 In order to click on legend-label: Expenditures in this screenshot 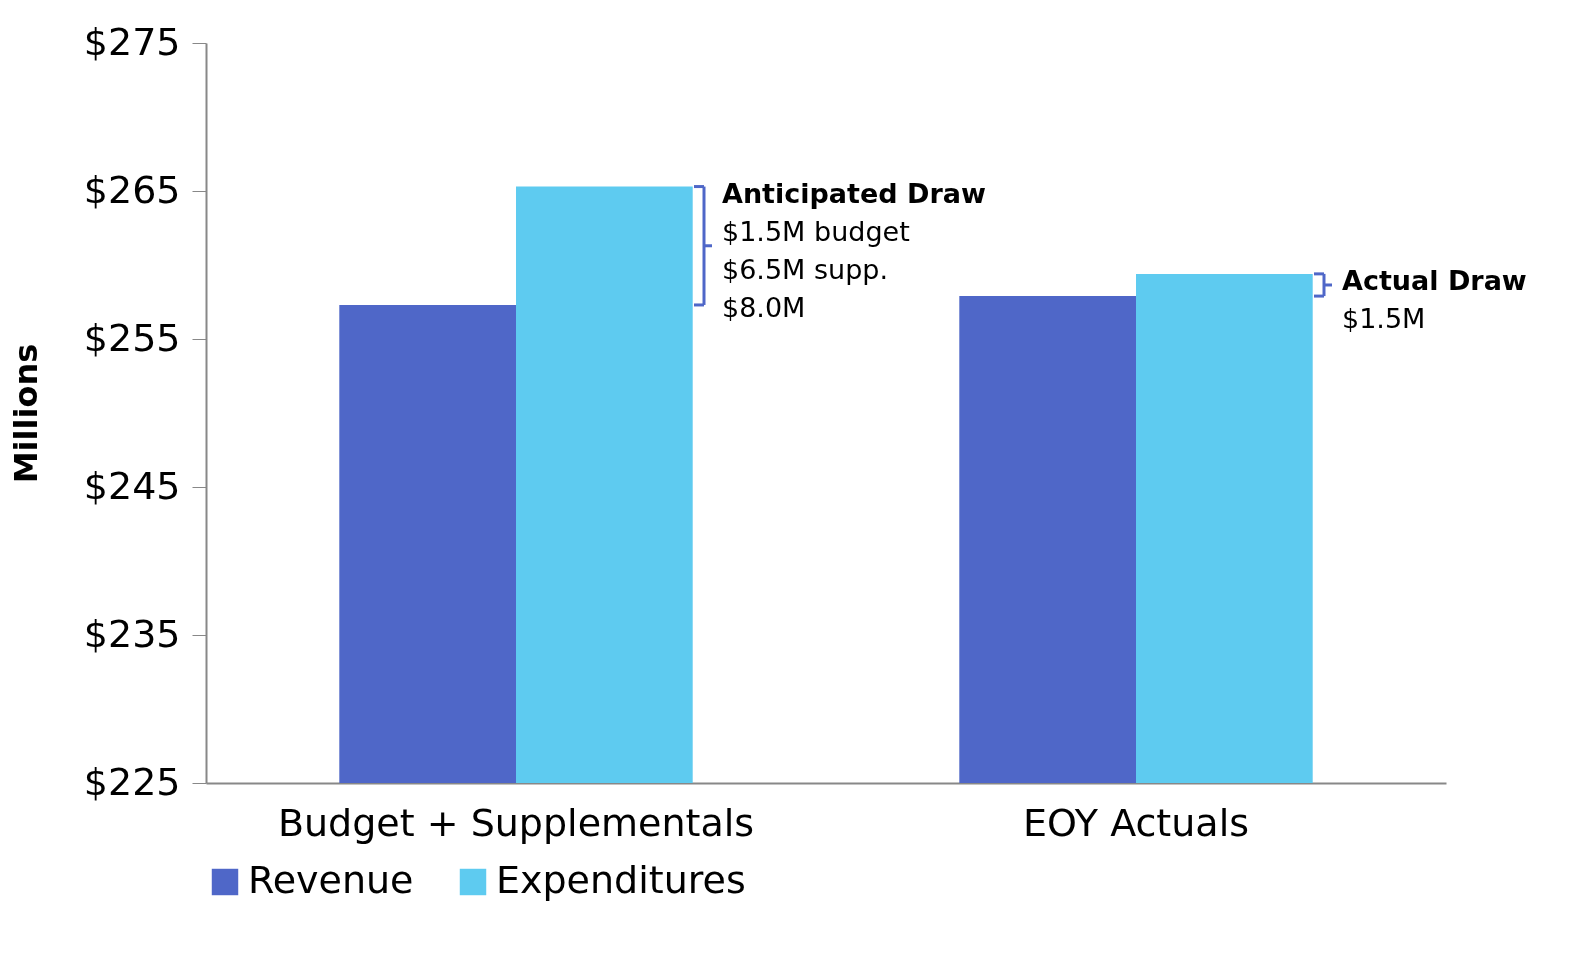, I will do `click(621, 880)`.